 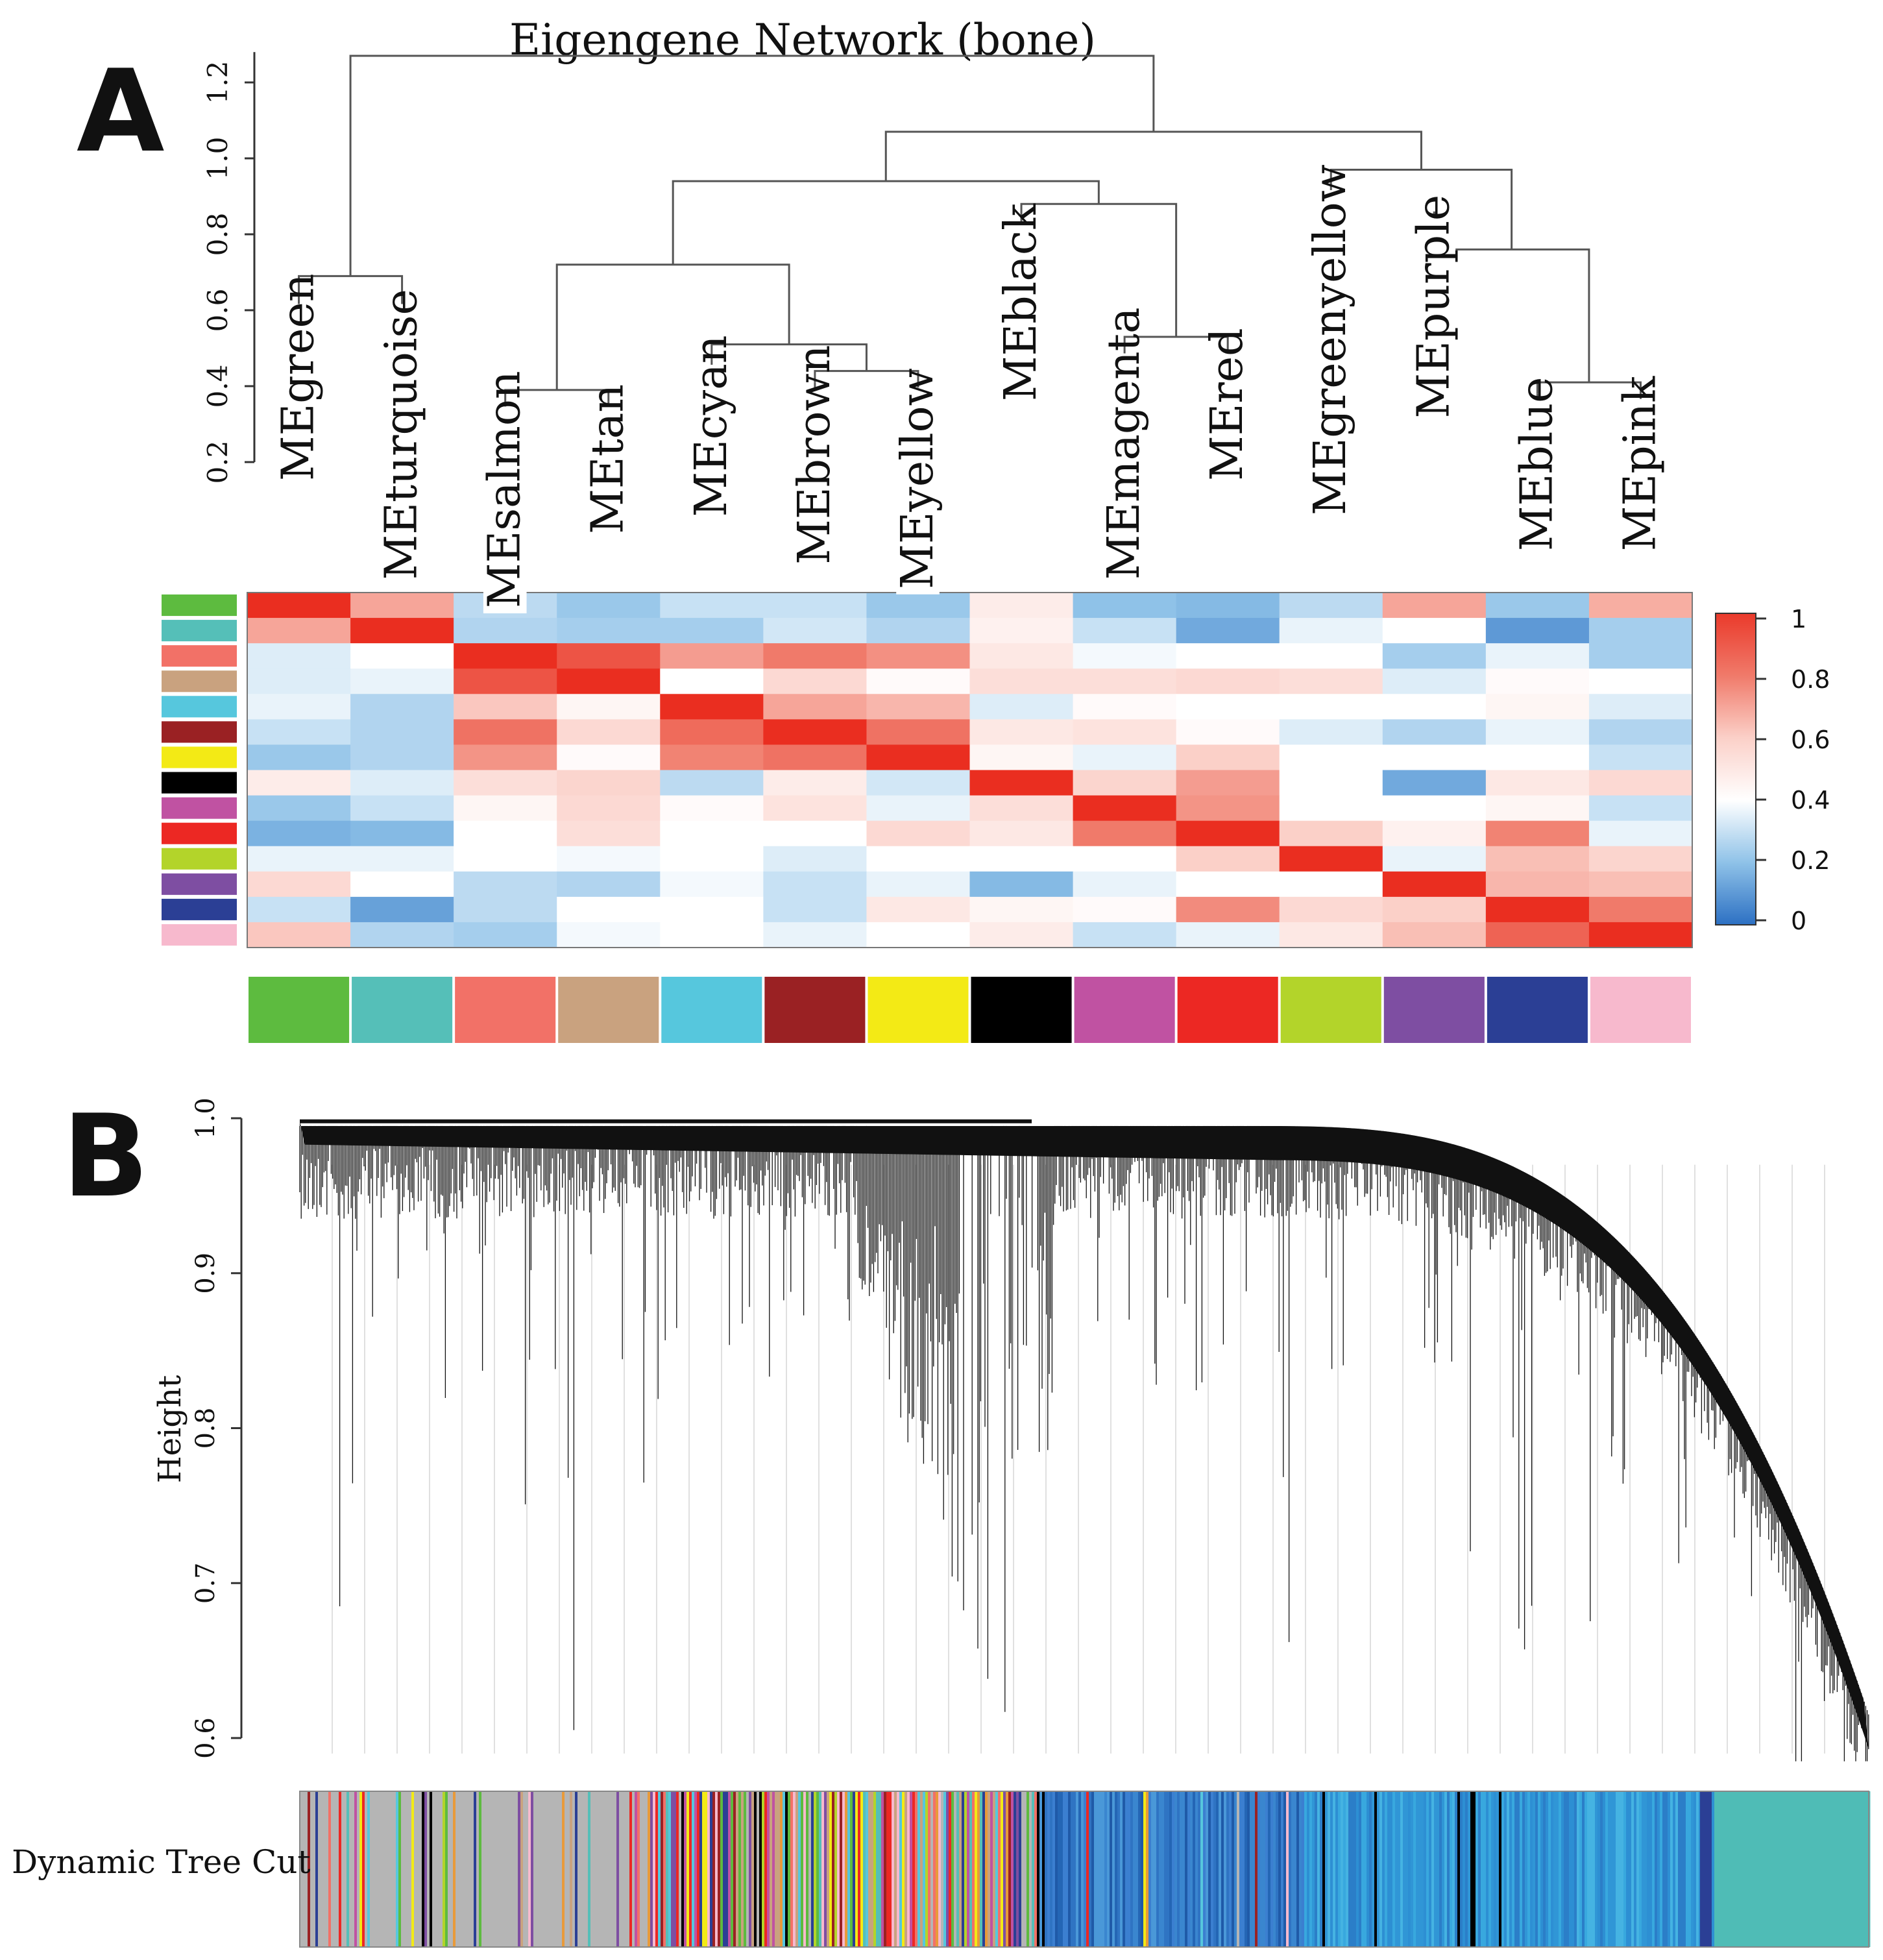 What do you see at coordinates (1085, 1869) in the screenshot?
I see `dynamic-tree-cut-colorbar` at bounding box center [1085, 1869].